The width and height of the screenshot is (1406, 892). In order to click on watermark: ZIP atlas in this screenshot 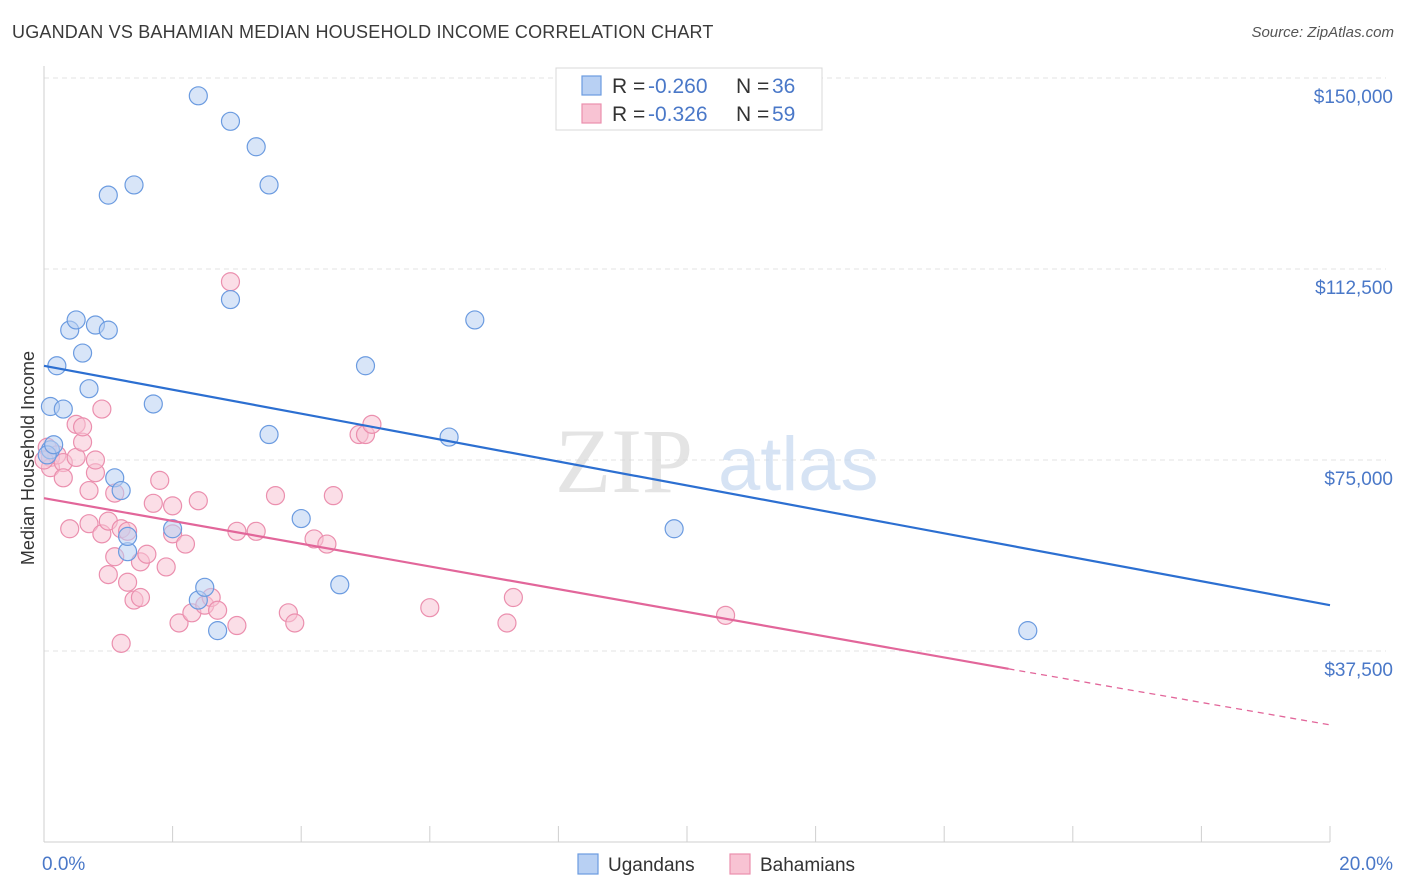, I will do `click(717, 461)`.